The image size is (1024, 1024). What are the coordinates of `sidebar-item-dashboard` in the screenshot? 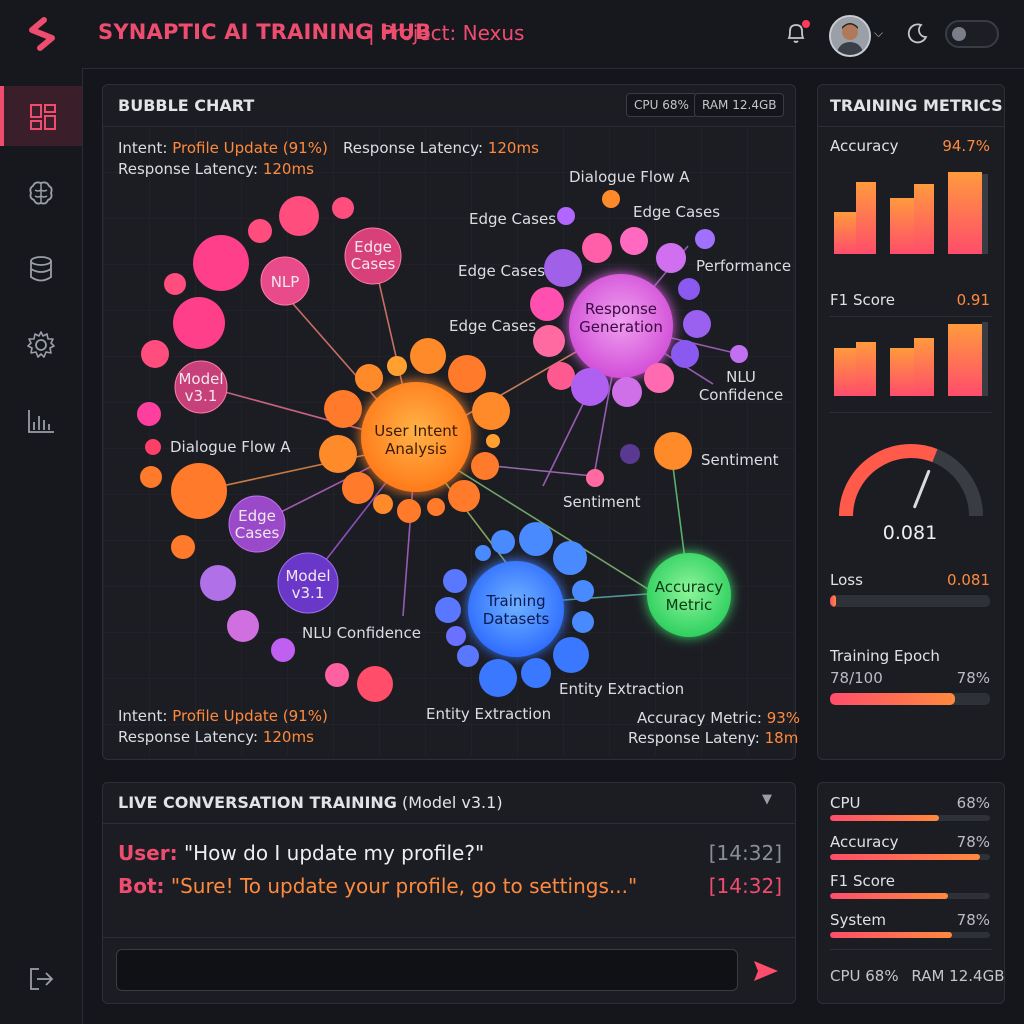 It's located at (41, 116).